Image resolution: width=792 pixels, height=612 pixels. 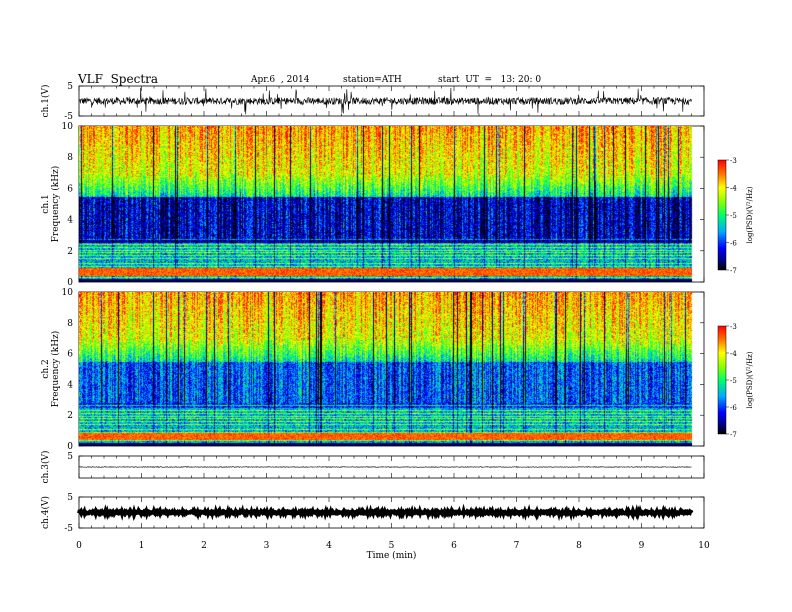 I want to click on x-tick-label: 1, so click(x=142, y=546).